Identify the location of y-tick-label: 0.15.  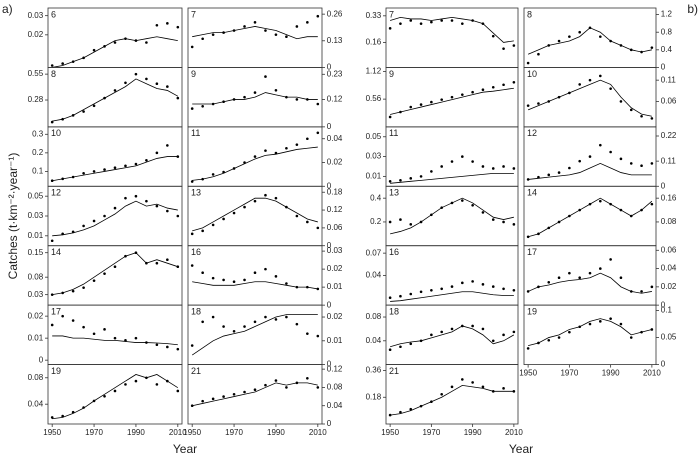
(36, 252).